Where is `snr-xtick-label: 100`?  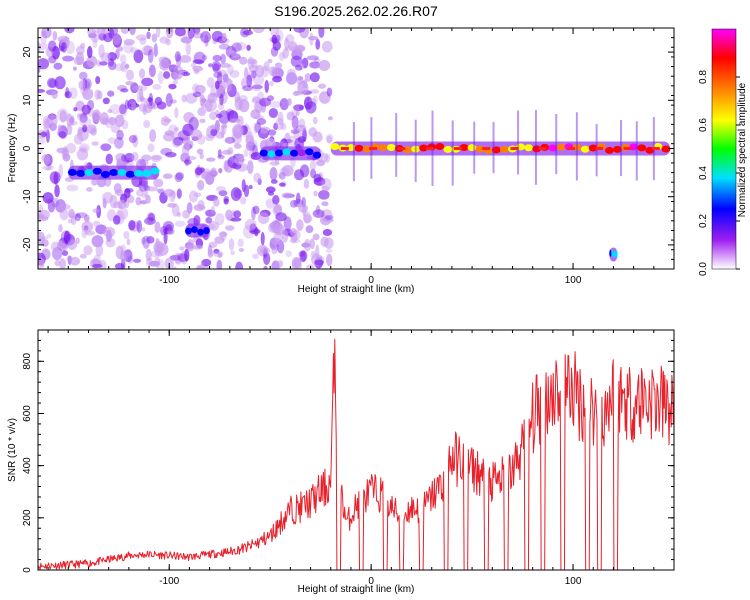
snr-xtick-label: 100 is located at coordinates (573, 581).